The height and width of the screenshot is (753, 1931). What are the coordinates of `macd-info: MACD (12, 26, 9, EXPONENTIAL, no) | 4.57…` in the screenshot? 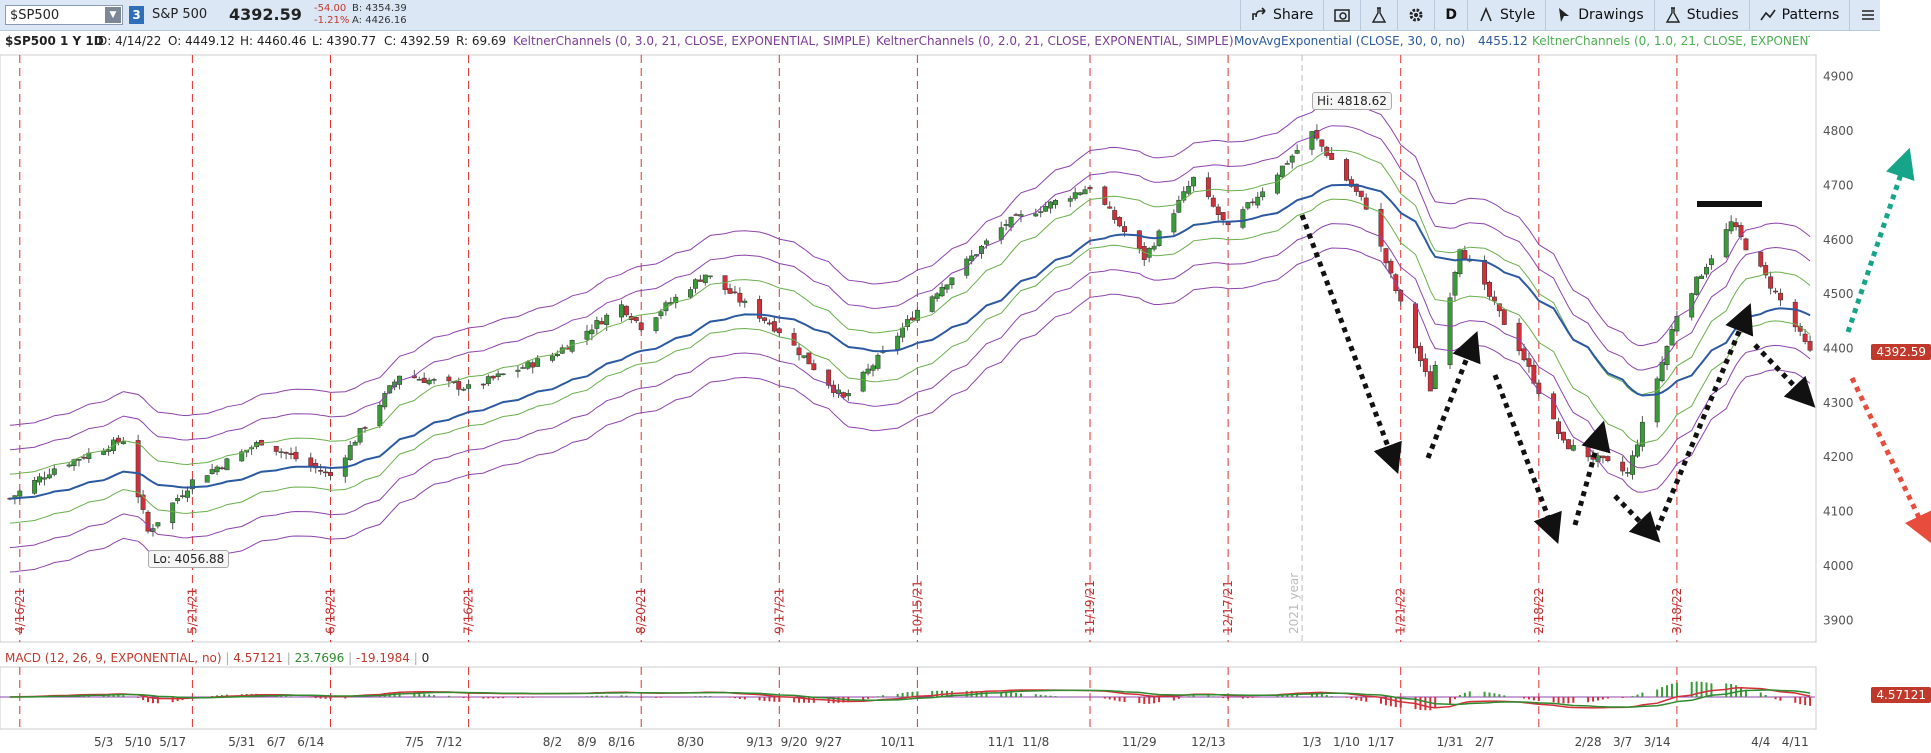 It's located at (217, 658).